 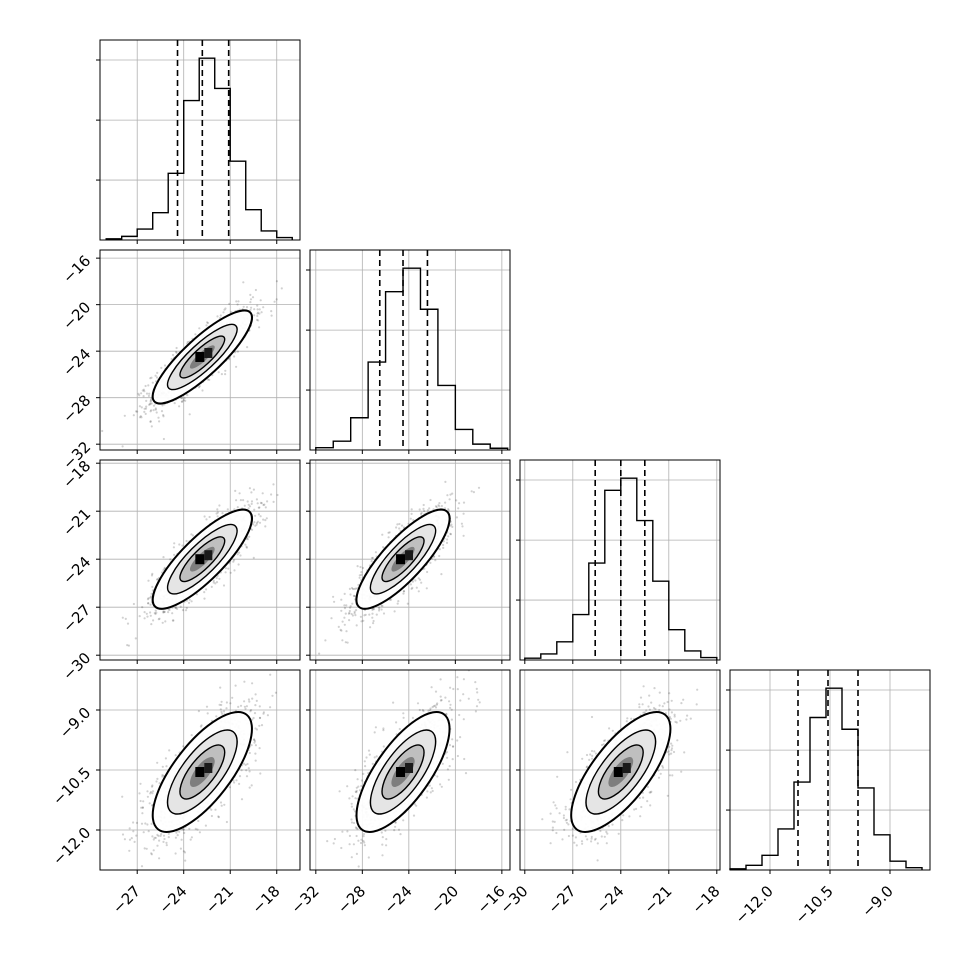 I want to click on density-core, so click(x=208, y=352).